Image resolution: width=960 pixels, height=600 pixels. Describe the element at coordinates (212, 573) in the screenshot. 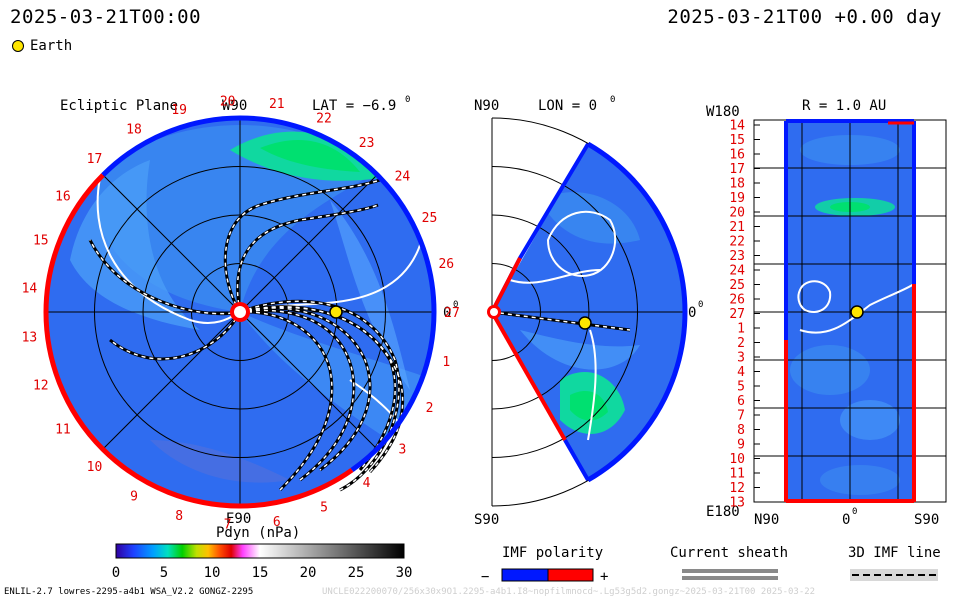

I see `colorbar-tick-label: 10` at that location.